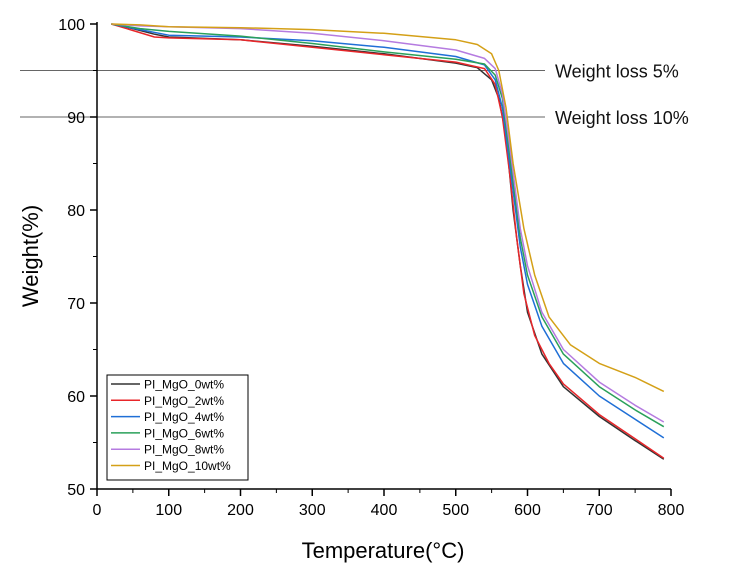 Image resolution: width=733 pixels, height=573 pixels. What do you see at coordinates (30, 256) in the screenshot?
I see `y-axis-label: Weight(%)` at bounding box center [30, 256].